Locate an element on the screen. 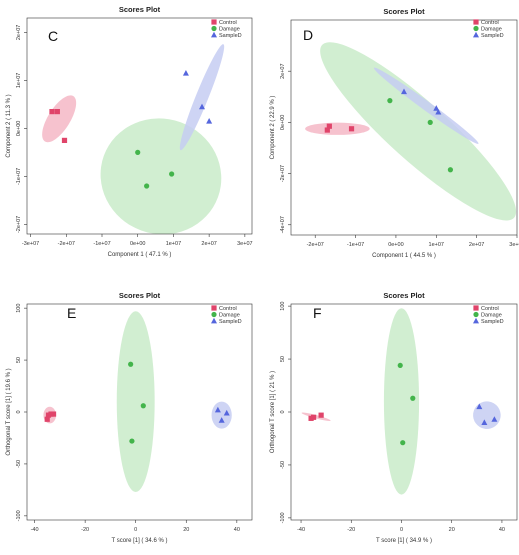 The width and height of the screenshot is (519, 555). x-tick-label: -2e+07 is located at coordinates (66, 244).